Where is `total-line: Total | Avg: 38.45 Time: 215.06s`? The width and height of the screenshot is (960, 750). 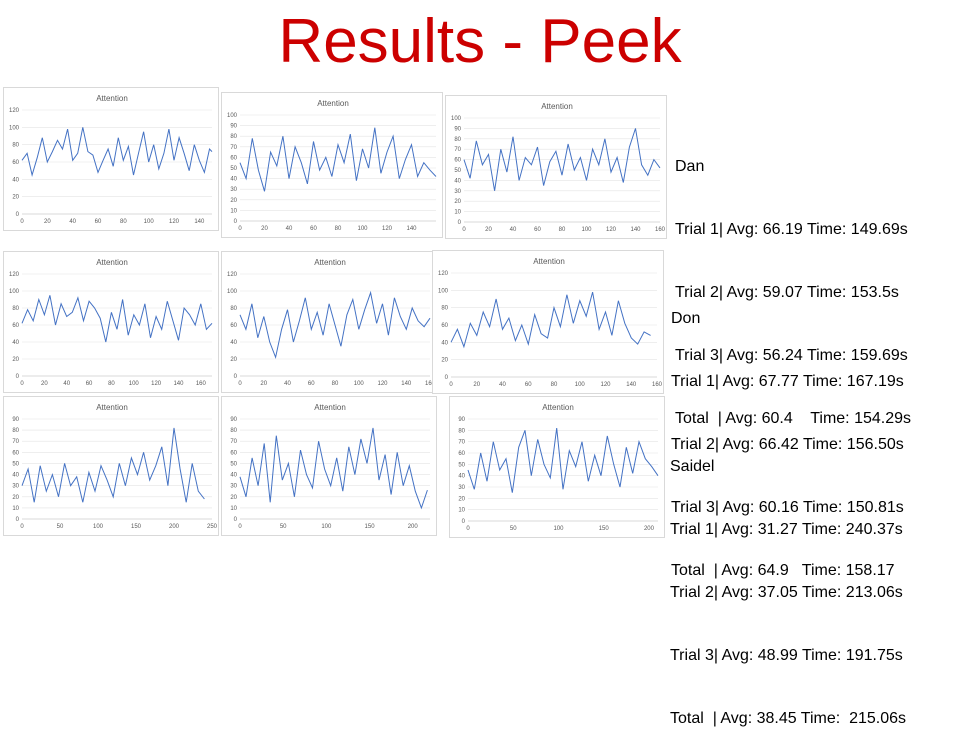 total-line: Total | Avg: 38.45 Time: 215.06s is located at coordinates (788, 718).